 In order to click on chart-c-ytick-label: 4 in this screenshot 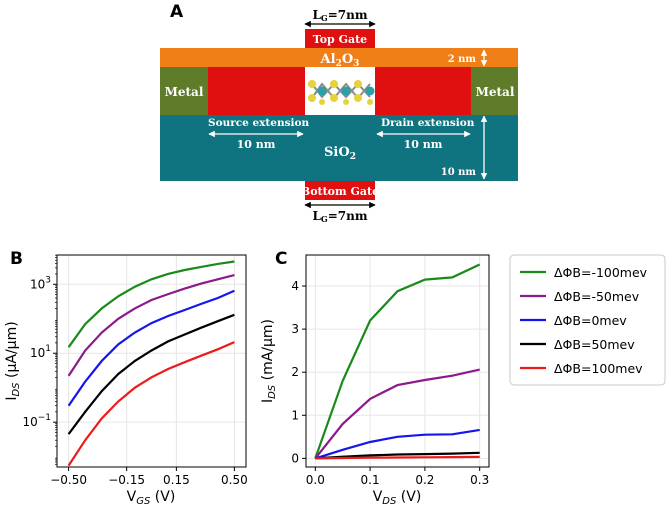, I will do `click(295, 286)`.